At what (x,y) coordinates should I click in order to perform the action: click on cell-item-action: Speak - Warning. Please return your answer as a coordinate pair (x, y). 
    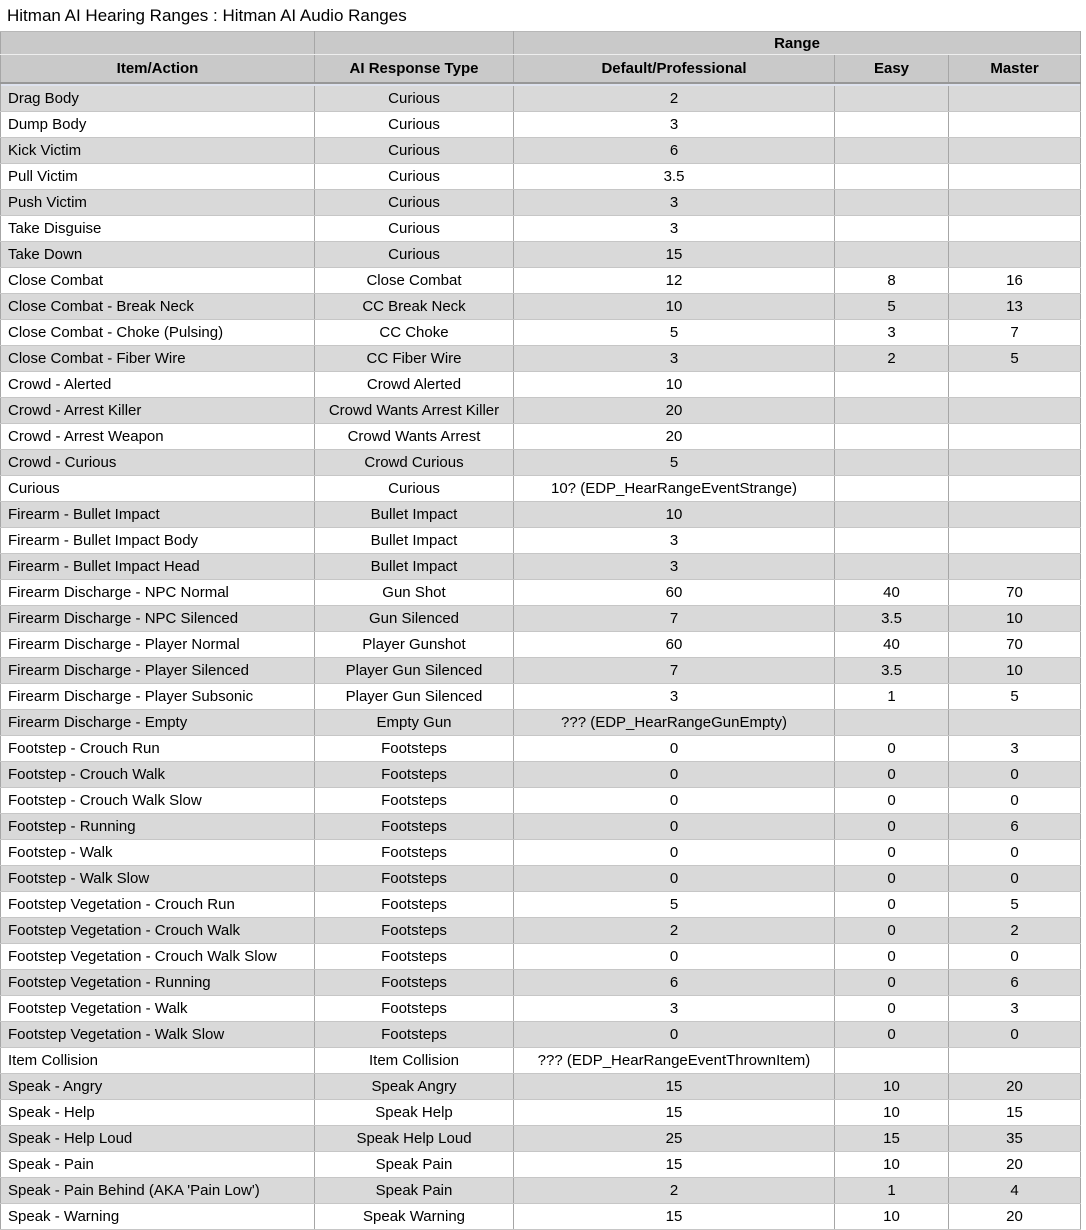
    Looking at the image, I should click on (157, 1216).